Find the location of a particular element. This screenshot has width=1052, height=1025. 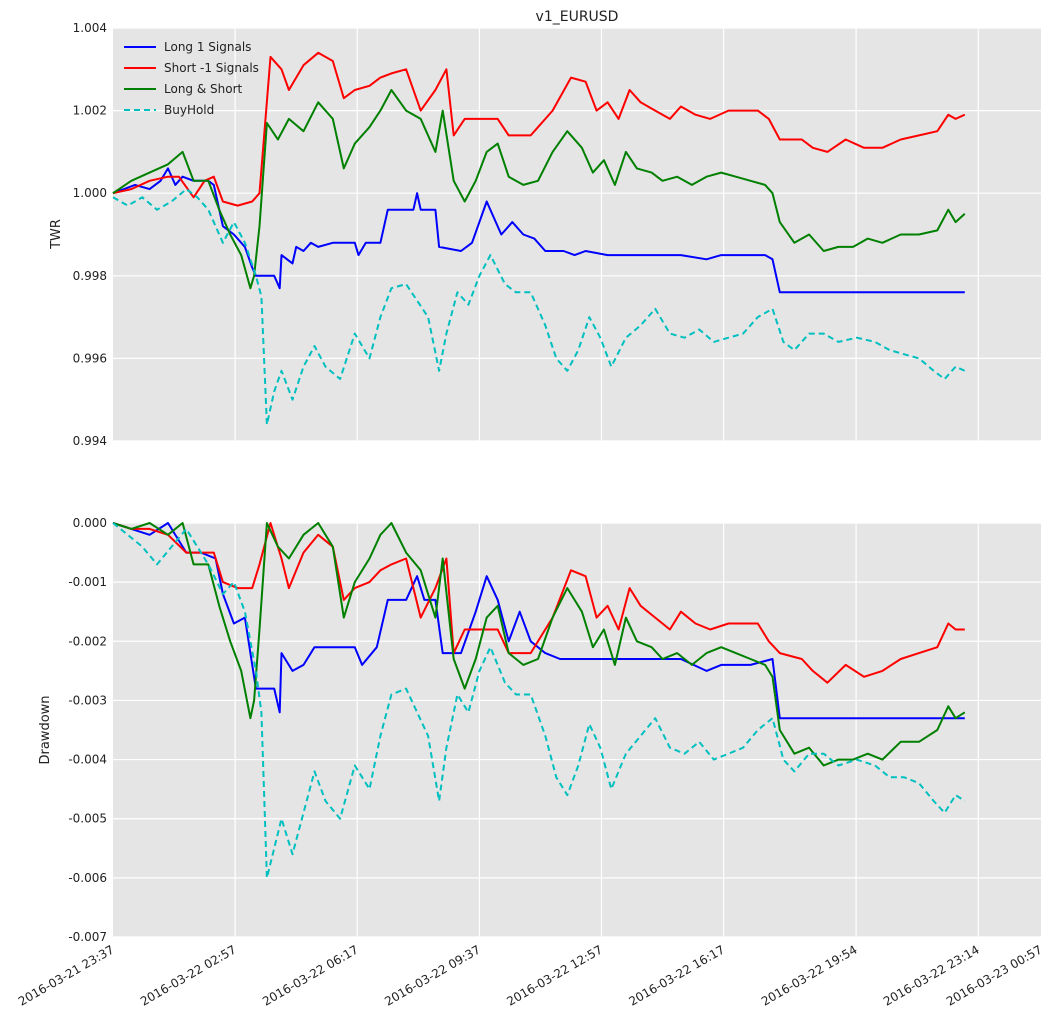

twr-series-short-1-signals is located at coordinates (539, 129).